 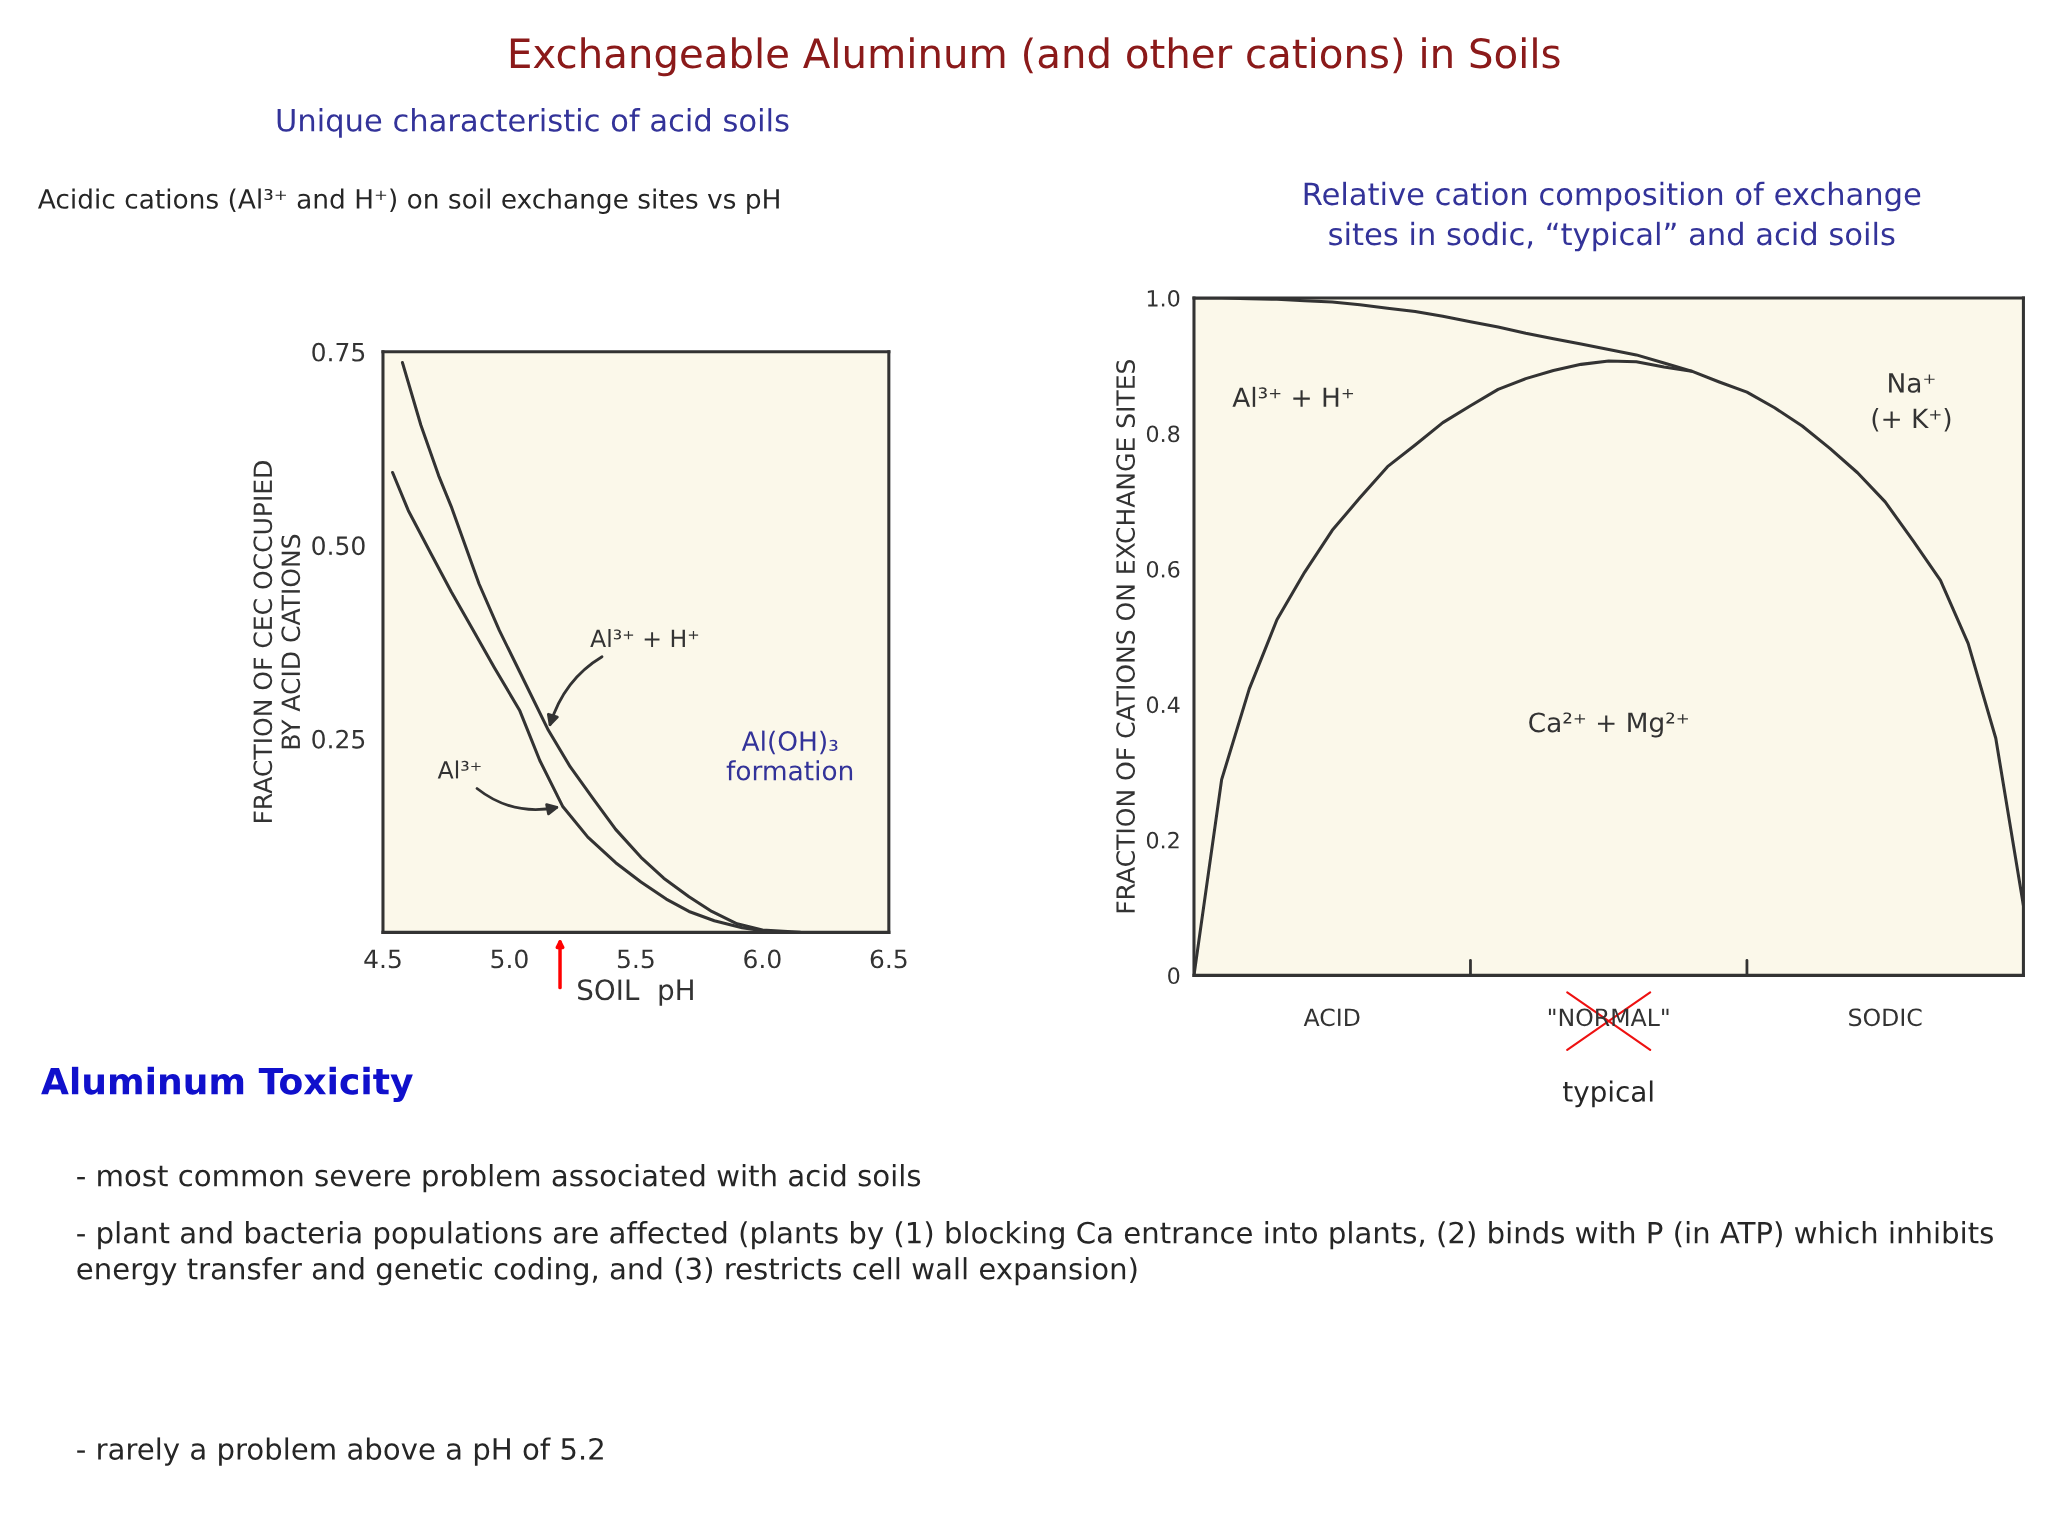 I want to click on y-axis-title: FRACTION OF CEC OCCUPIED BY ACID CATIONS, so click(x=277, y=642).